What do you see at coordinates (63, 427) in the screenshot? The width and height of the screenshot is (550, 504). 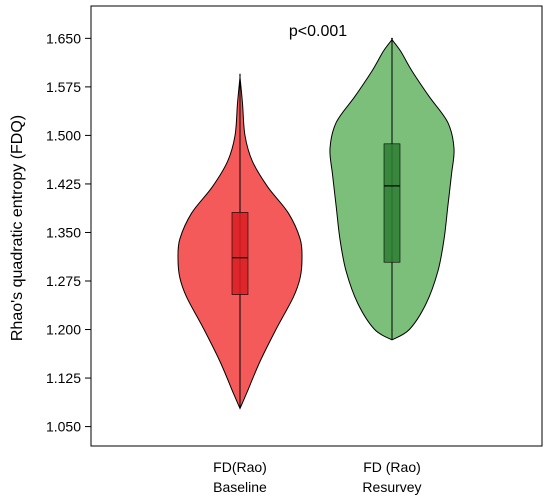 I see `y-tick-label: 1.050` at bounding box center [63, 427].